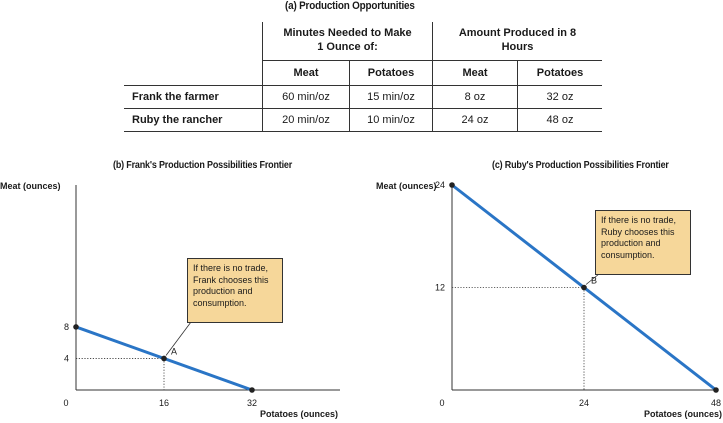 The image size is (723, 423). Describe the element at coordinates (517, 41) in the screenshot. I see `group-header-amount: Amount Produced in 8 Hours` at that location.